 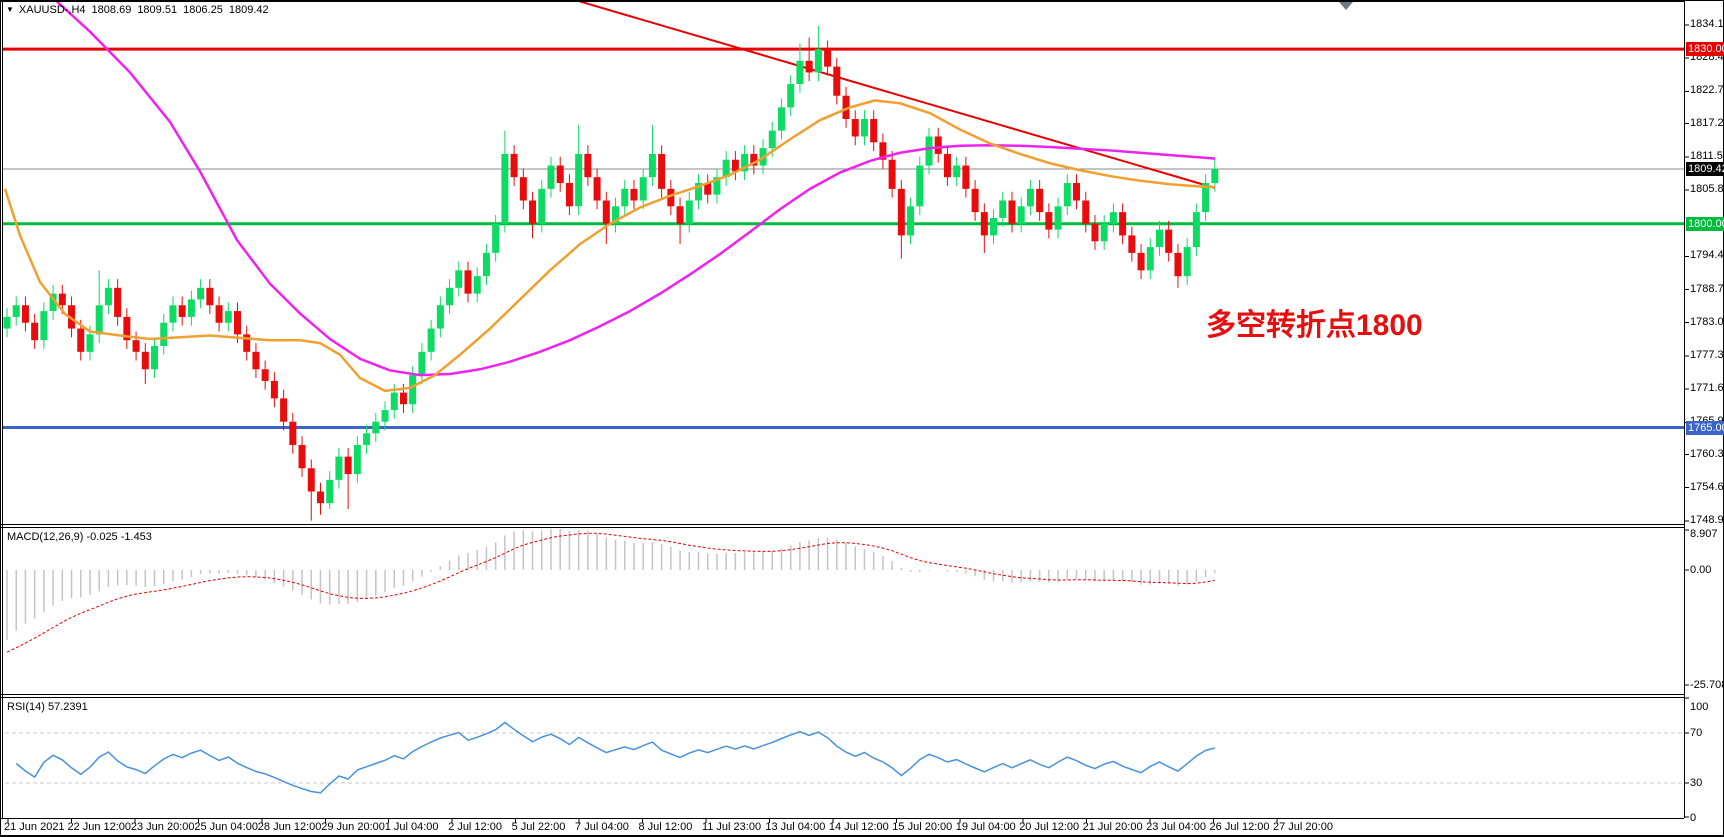 What do you see at coordinates (99, 827) in the screenshot?
I see `time-tick-label: 22 Jun 12:00` at bounding box center [99, 827].